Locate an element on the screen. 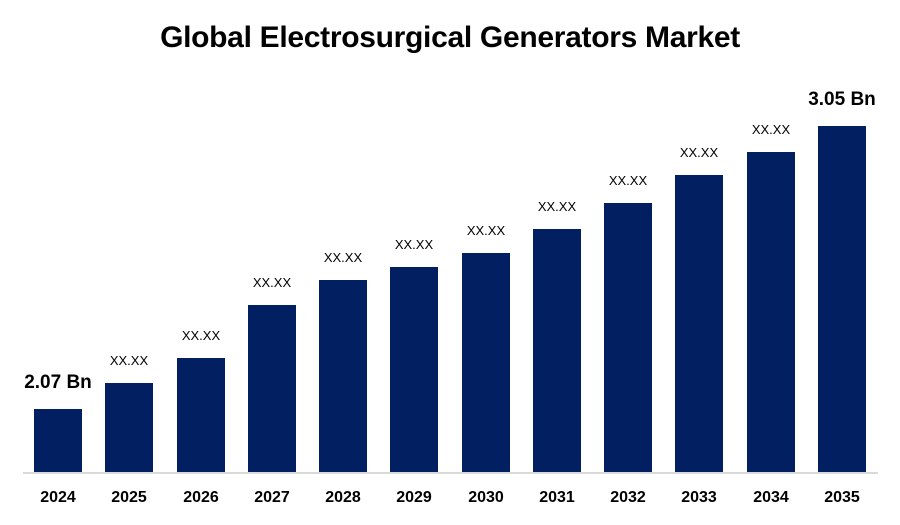 This screenshot has height=525, width=900. x-axis-label-2035: 2035 is located at coordinates (842, 497).